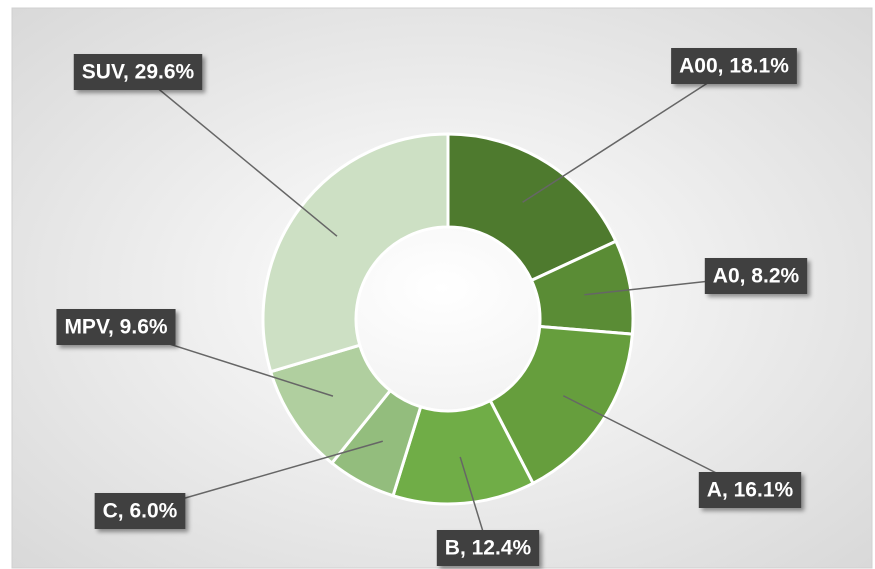  I want to click on data-label: A0, 8.2%, so click(756, 276).